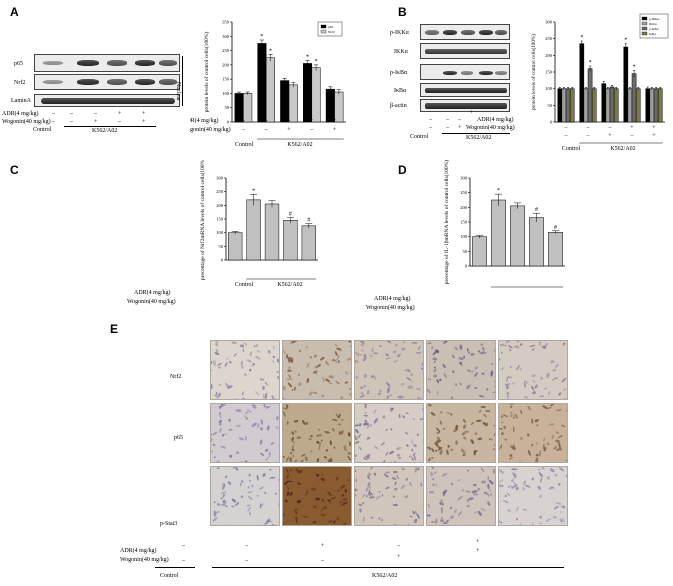 Image resolution: width=673 pixels, height=586 pixels. Describe the element at coordinates (400, 91) in the screenshot. I see `blot-b-label-ikba: IκBα` at that location.